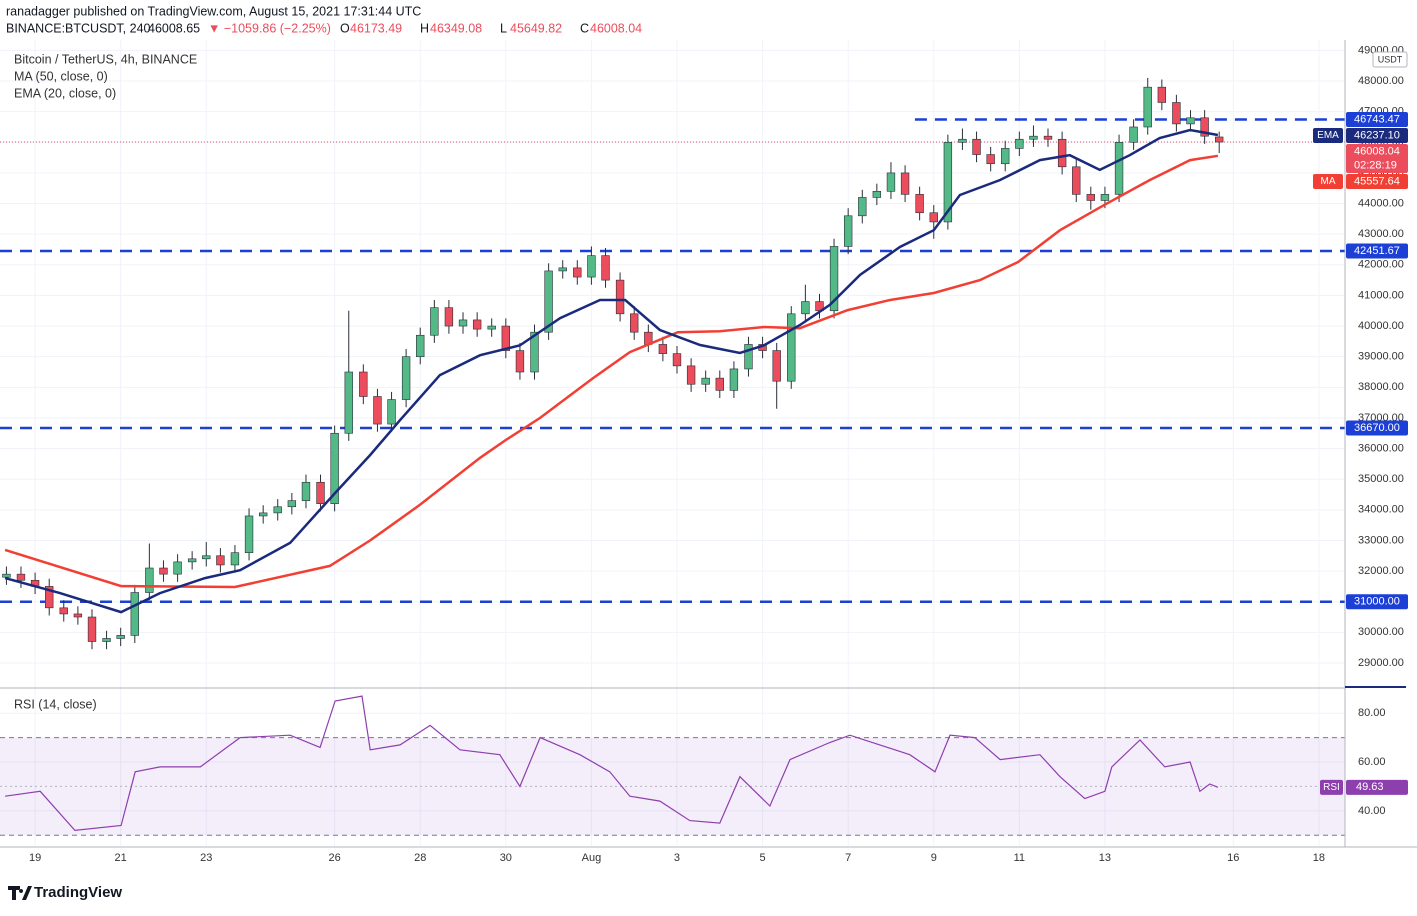  Describe the element at coordinates (78, 28) in the screenshot. I see `ticker: BINANCE:BTCUSDT, 240` at that location.